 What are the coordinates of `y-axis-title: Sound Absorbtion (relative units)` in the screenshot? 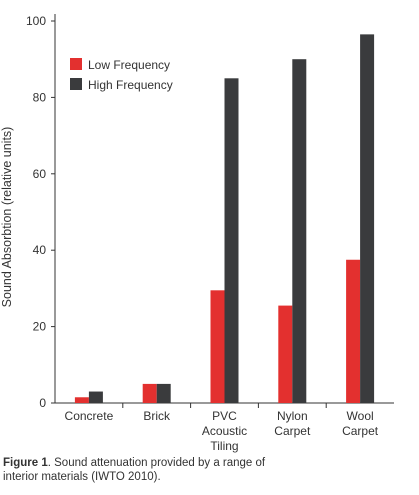 It's located at (7, 217).